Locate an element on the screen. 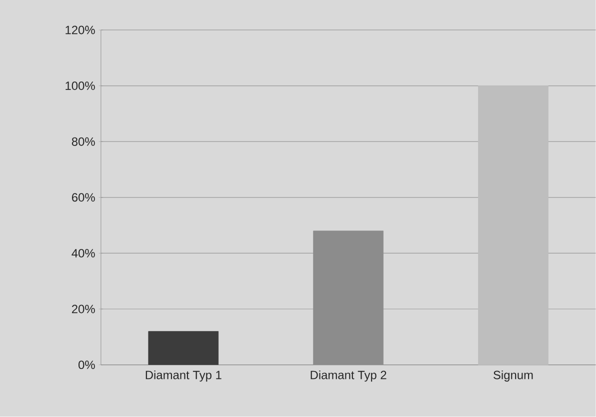 This screenshot has height=417, width=596. y-tick-label: 80% is located at coordinates (83, 141).